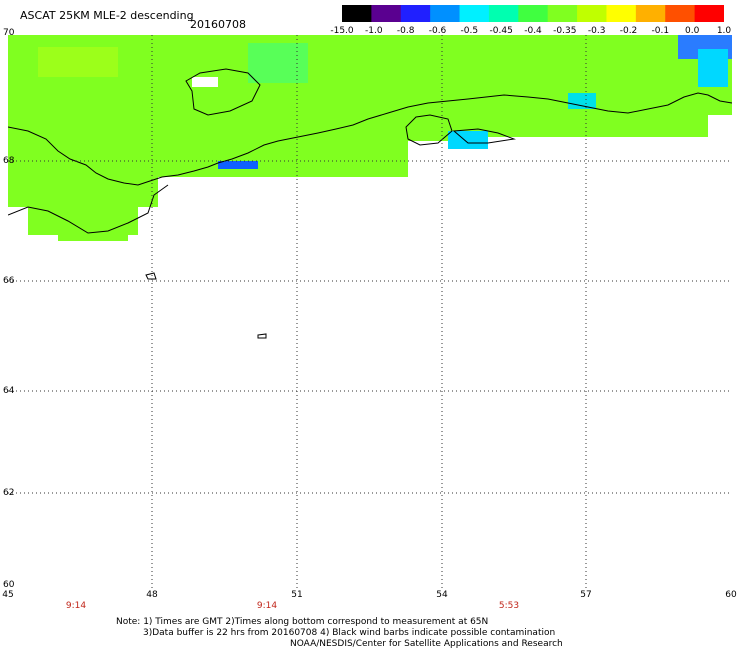  Describe the element at coordinates (501, 31) in the screenshot. I see `colorbar-label: -0.45` at that location.